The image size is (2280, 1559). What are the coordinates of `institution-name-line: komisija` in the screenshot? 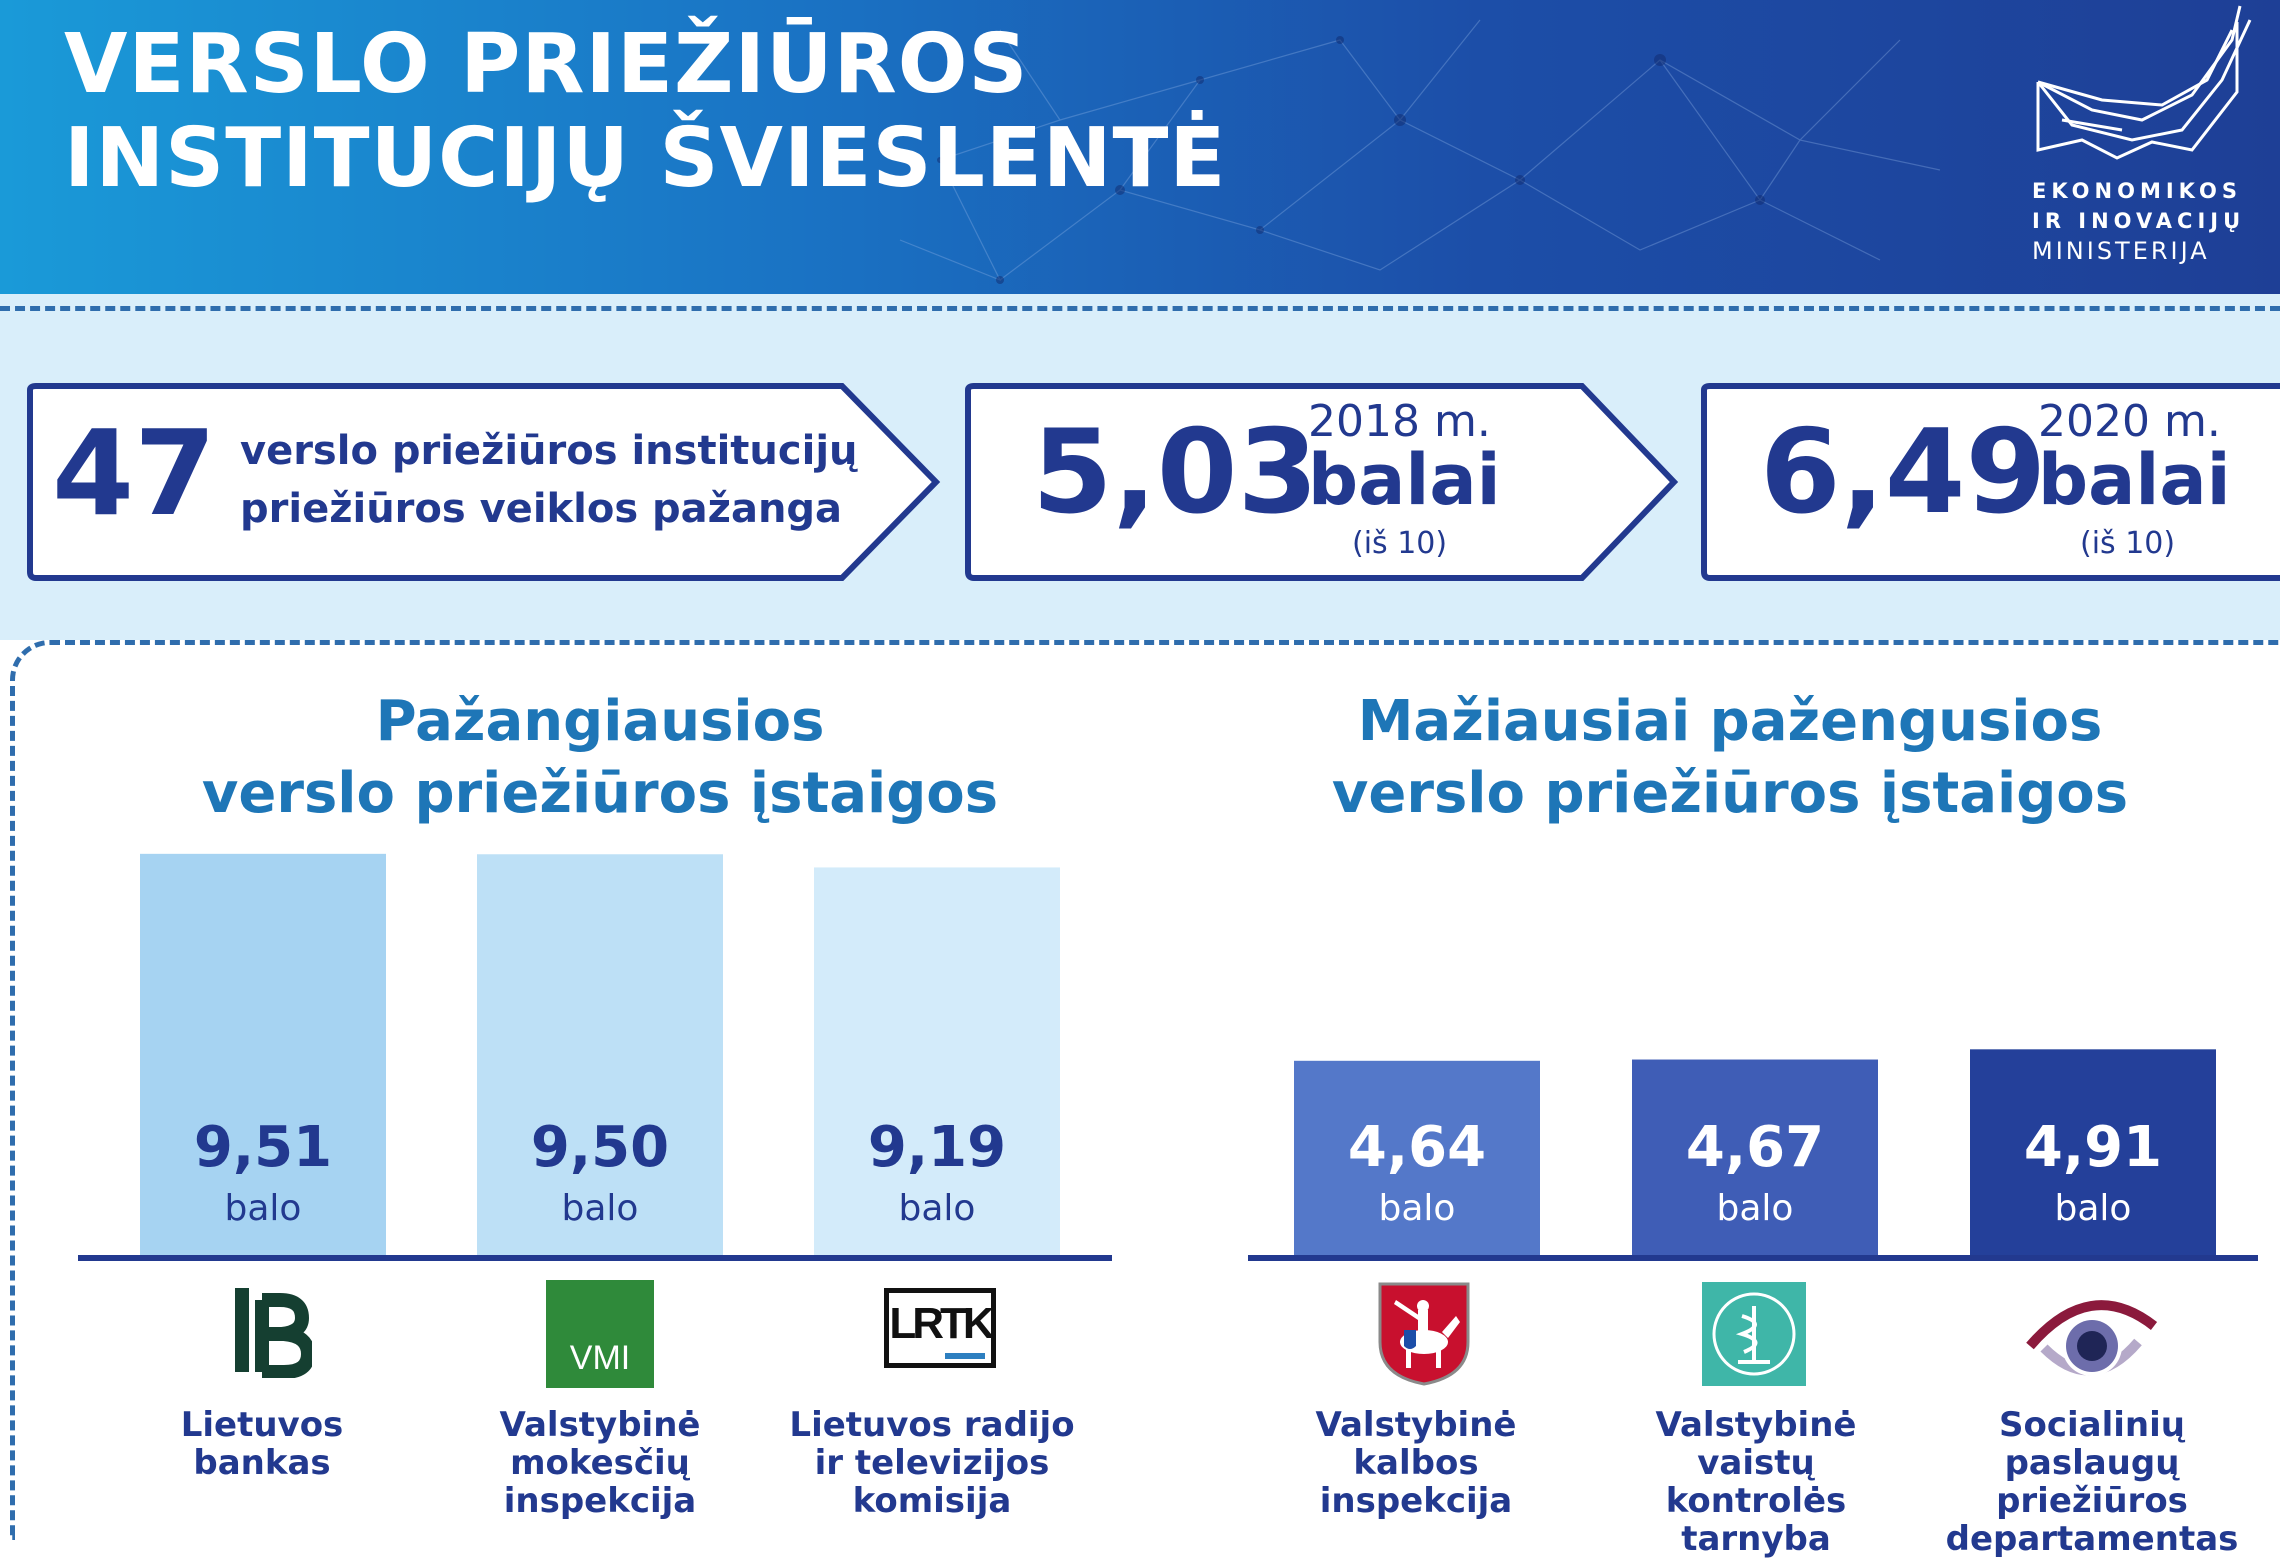 It's located at (932, 1501).